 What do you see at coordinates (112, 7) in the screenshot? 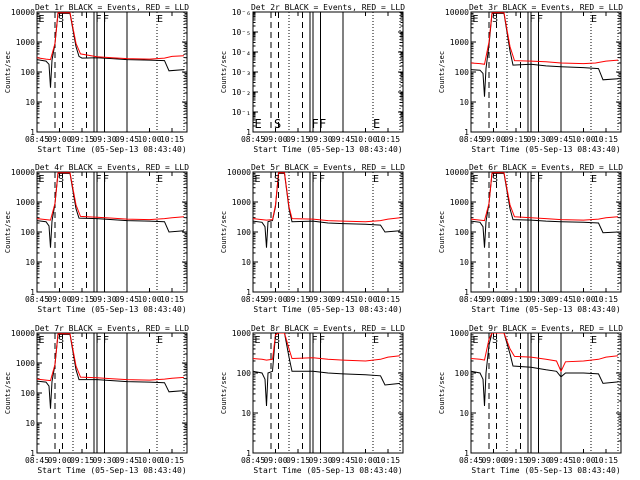
I see `panel-title: Det 1r BLACK = Events, RED = LLD` at bounding box center [112, 7].